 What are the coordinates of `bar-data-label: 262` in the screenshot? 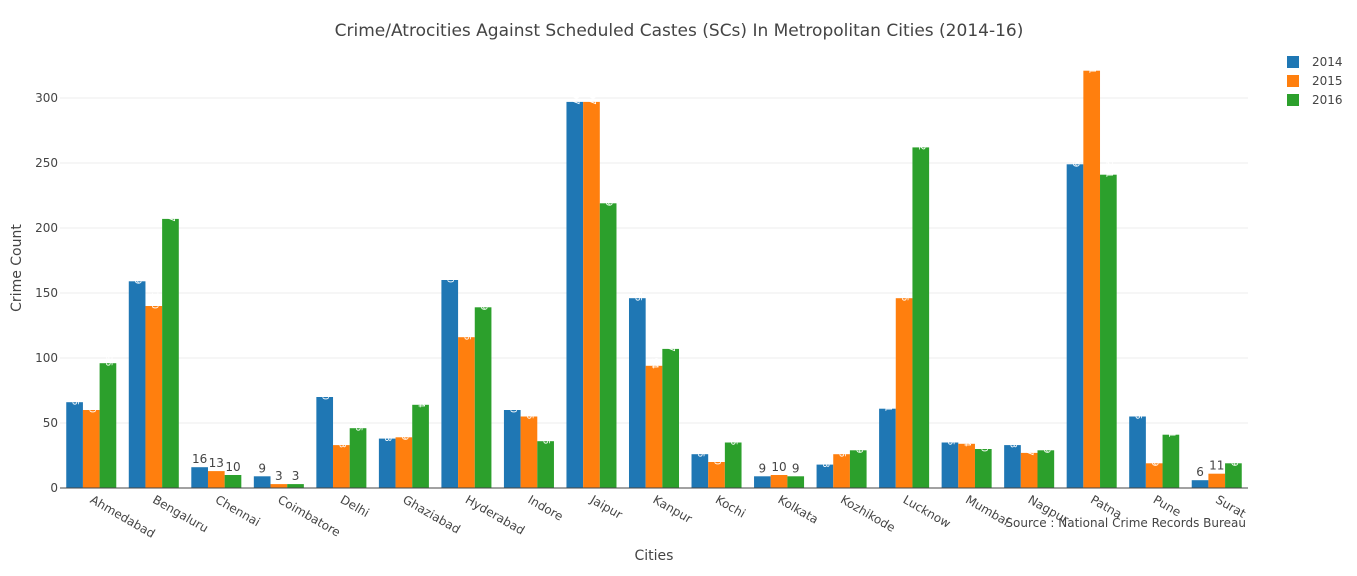 It's located at (921, 141).